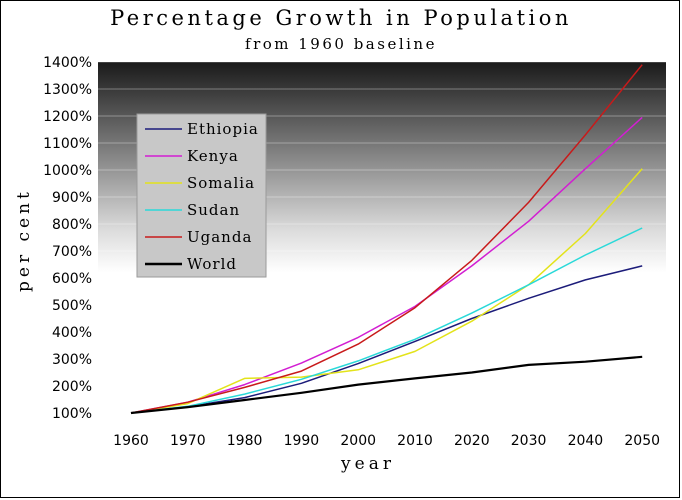  What do you see at coordinates (341, 44) in the screenshot?
I see `chart-subtitle: from 1960 baseline` at bounding box center [341, 44].